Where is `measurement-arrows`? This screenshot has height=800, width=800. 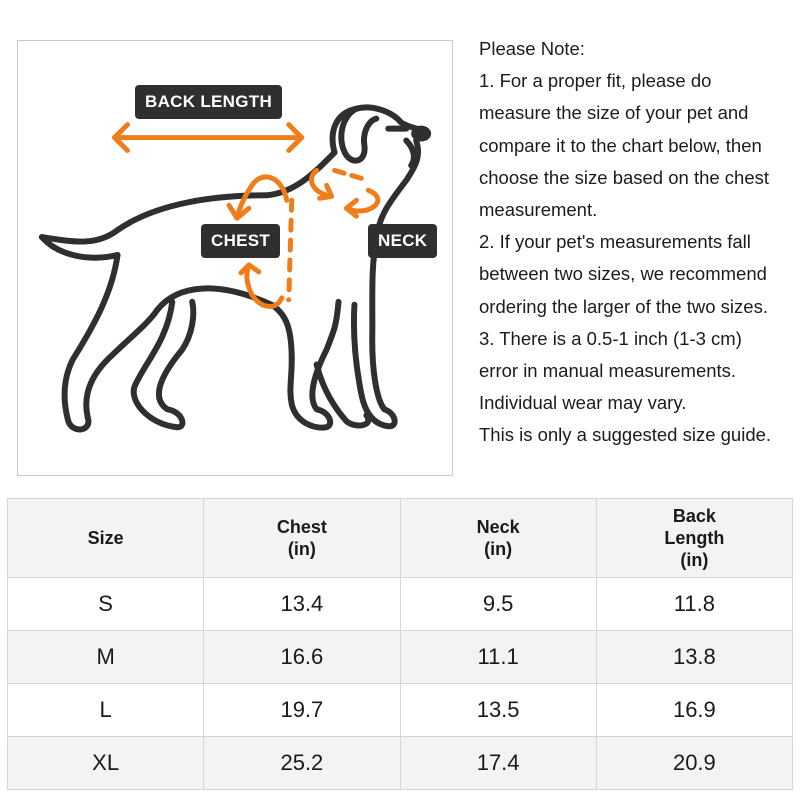
measurement-arrows is located at coordinates (246, 215).